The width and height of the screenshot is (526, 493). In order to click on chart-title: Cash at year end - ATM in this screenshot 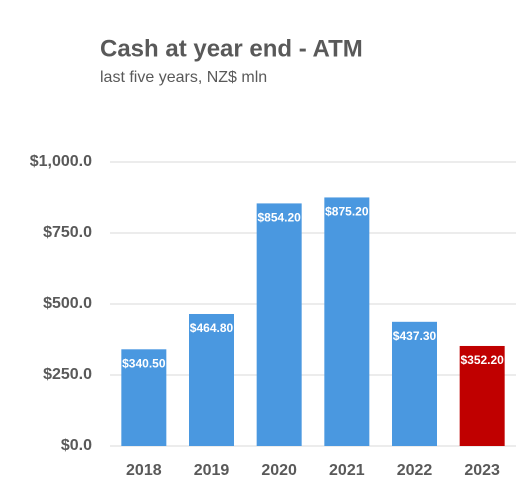, I will do `click(231, 48)`.